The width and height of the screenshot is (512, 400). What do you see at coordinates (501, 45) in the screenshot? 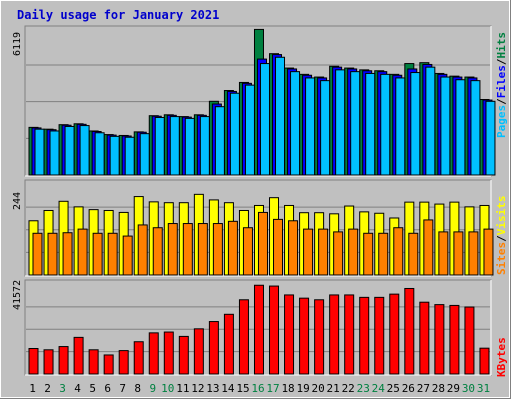
I see `legend-top-item: Hits` at bounding box center [501, 45].